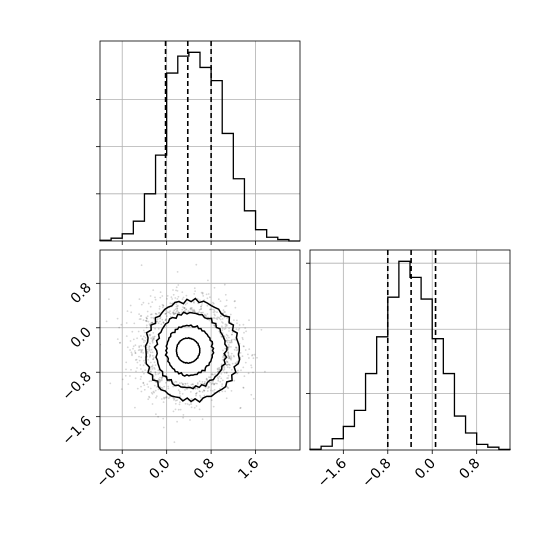 This screenshot has width=550, height=550. What do you see at coordinates (76, 430) in the screenshot?
I see `scatter-y-tick-label-0: −1.6` at bounding box center [76, 430].